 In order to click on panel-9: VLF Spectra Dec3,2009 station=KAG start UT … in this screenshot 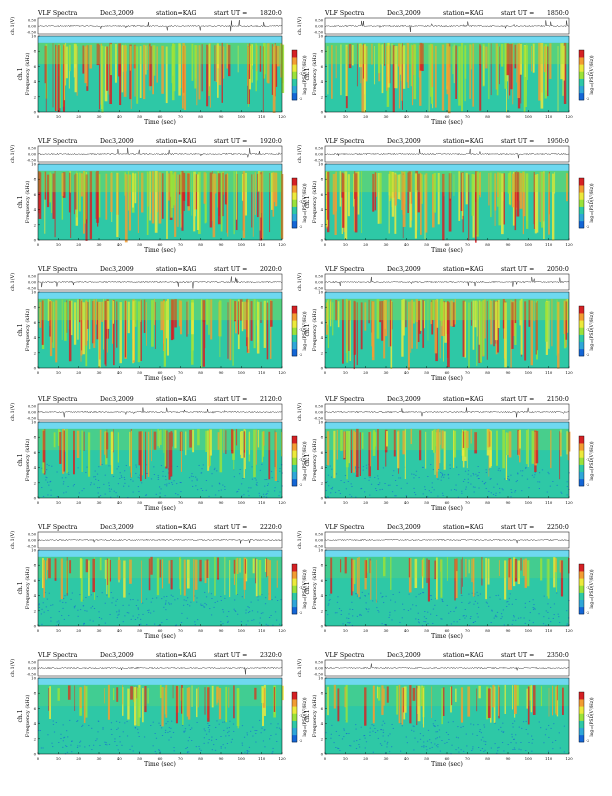, I will do `click(158, 582)`.